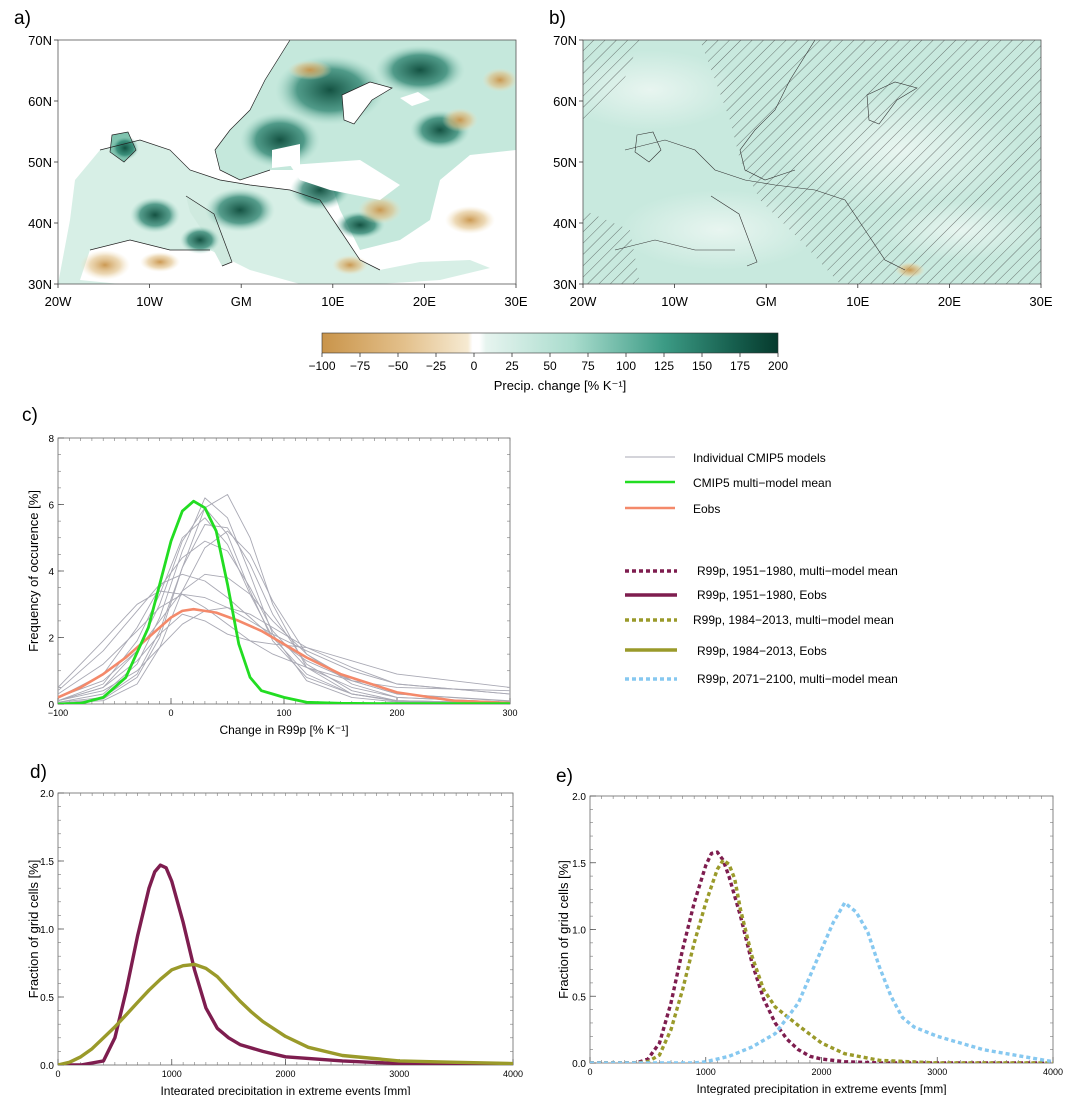  I want to click on e-series-r99p-1984-2013-mmm, so click(821, 960).